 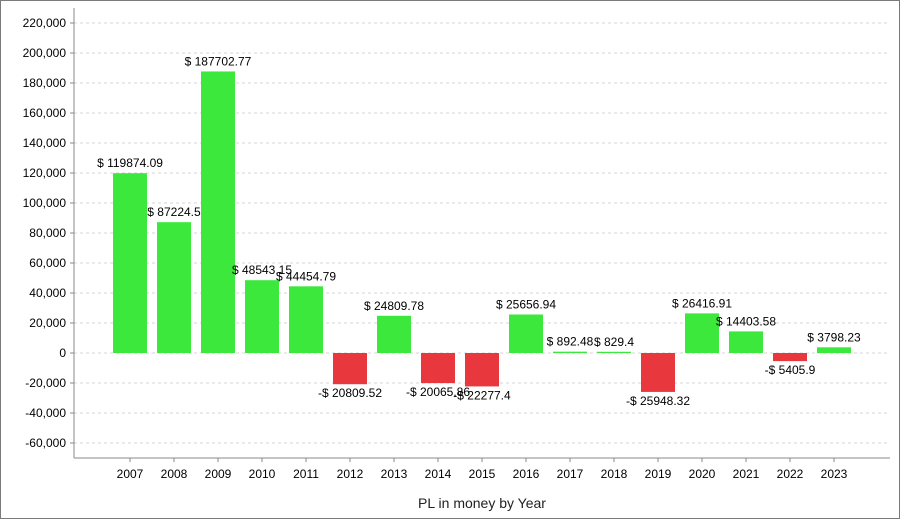 What do you see at coordinates (45, 143) in the screenshot?
I see `y-tick-label: 140,000` at bounding box center [45, 143].